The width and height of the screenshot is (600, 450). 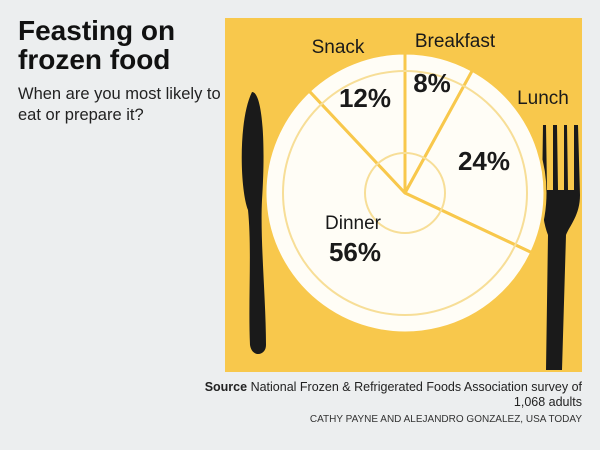 I want to click on plate-center, so click(x=405, y=193).